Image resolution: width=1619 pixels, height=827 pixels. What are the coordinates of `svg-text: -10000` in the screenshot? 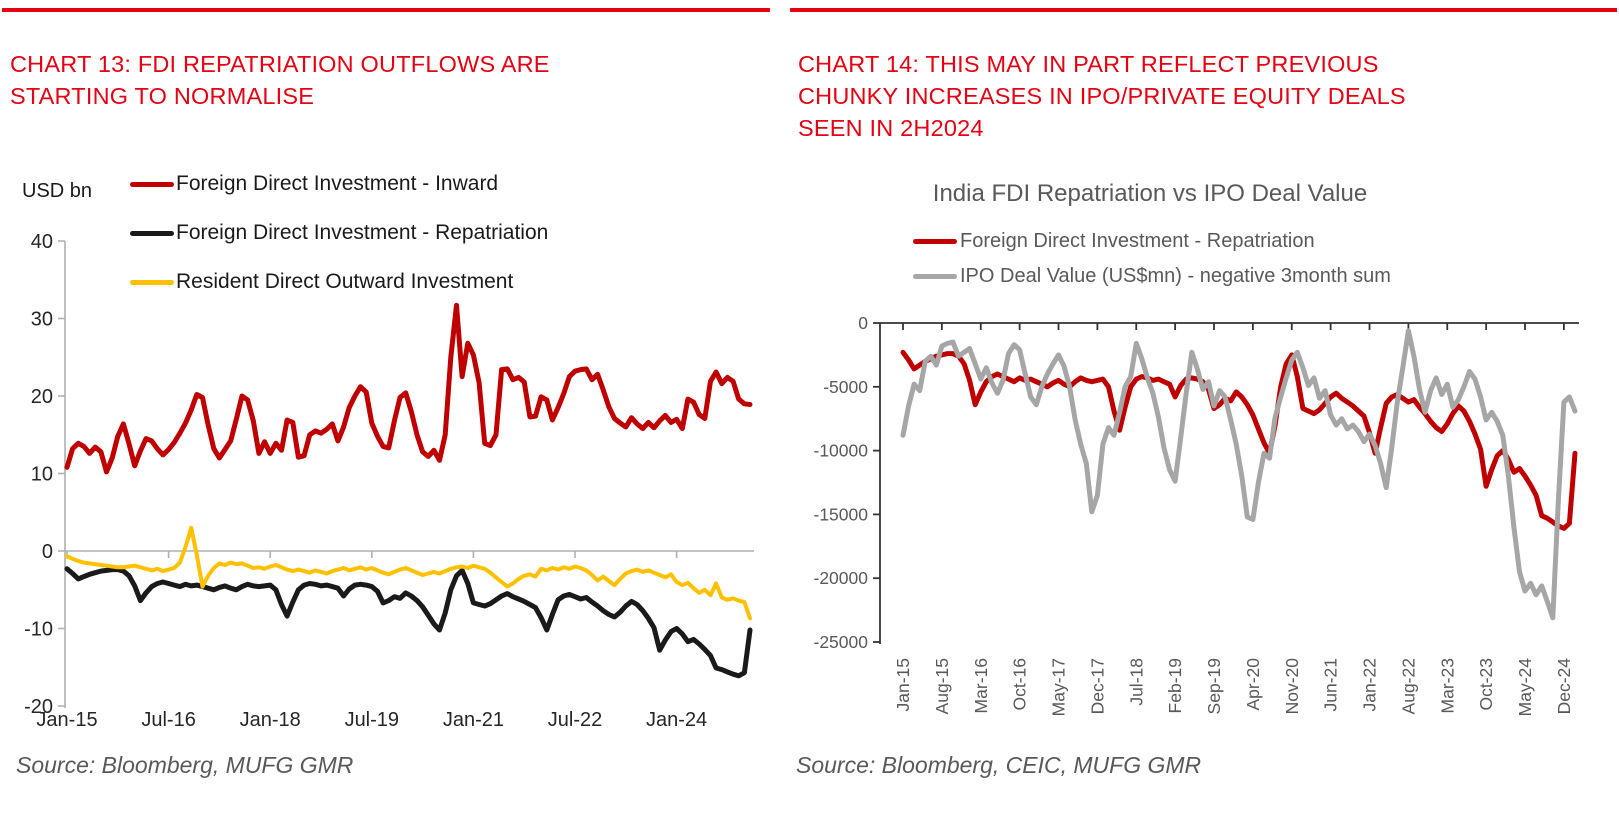 It's located at (841, 451).